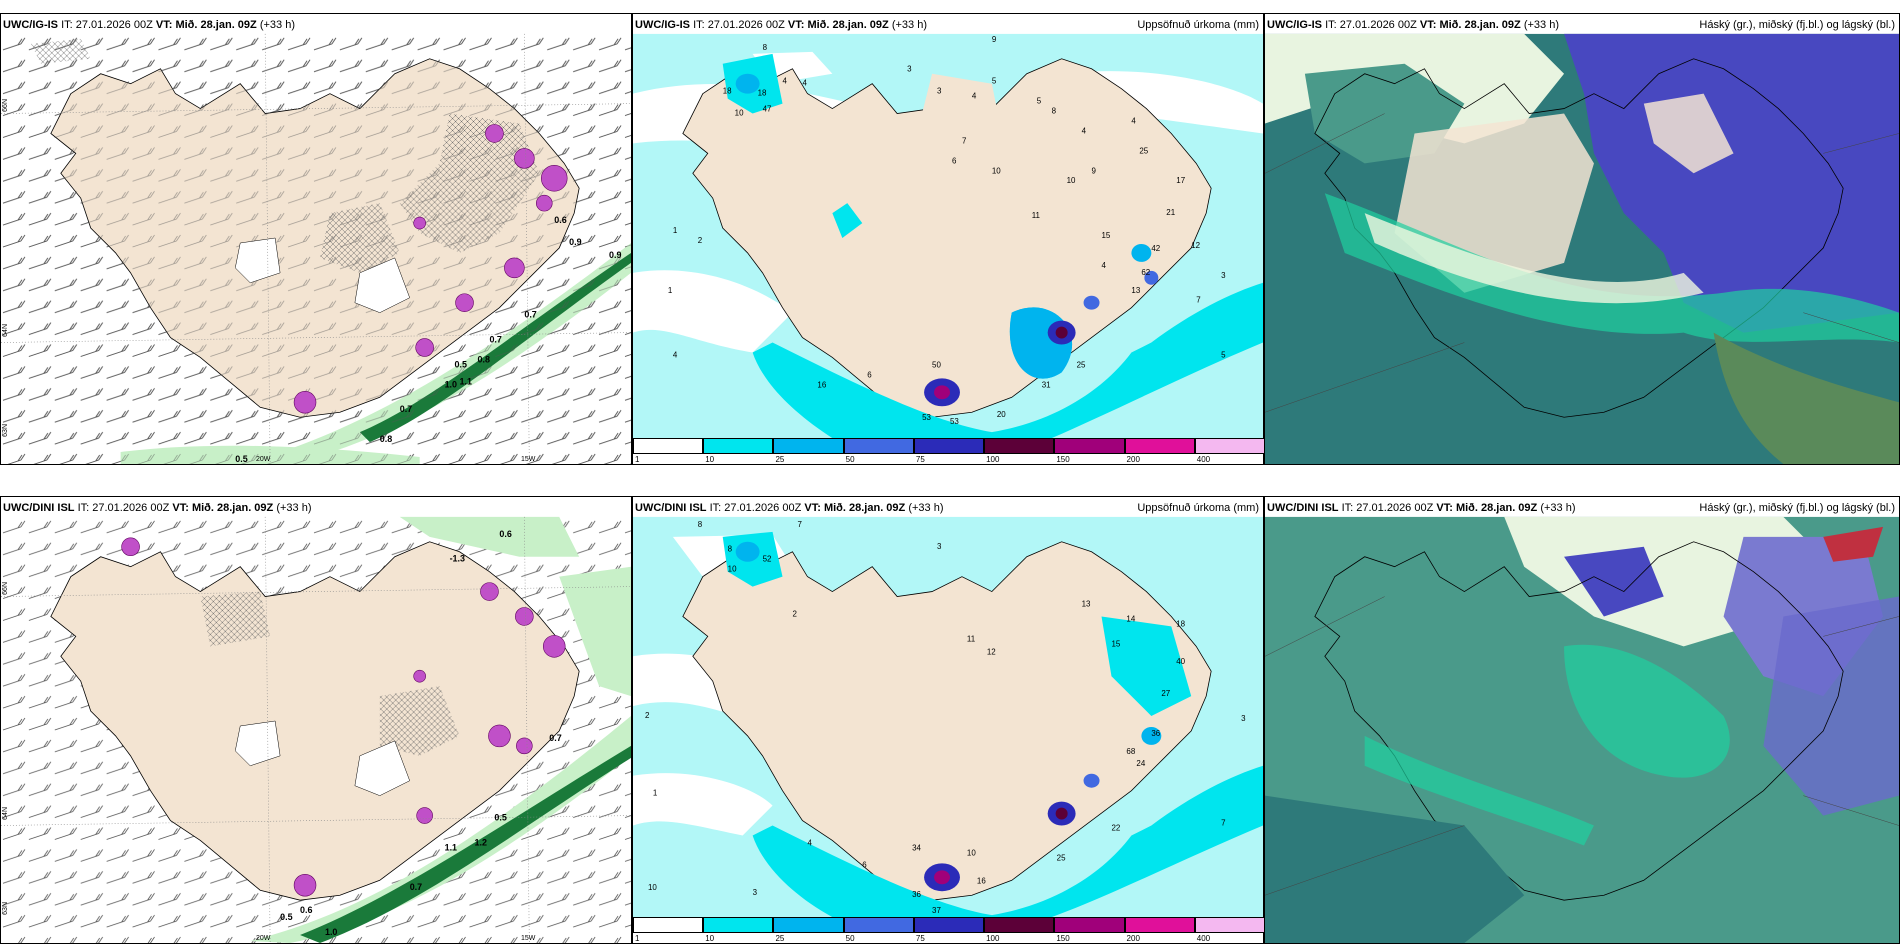 The image size is (1900, 950). Describe the element at coordinates (1582, 729) in the screenshot. I see `map-bot-right` at that location.